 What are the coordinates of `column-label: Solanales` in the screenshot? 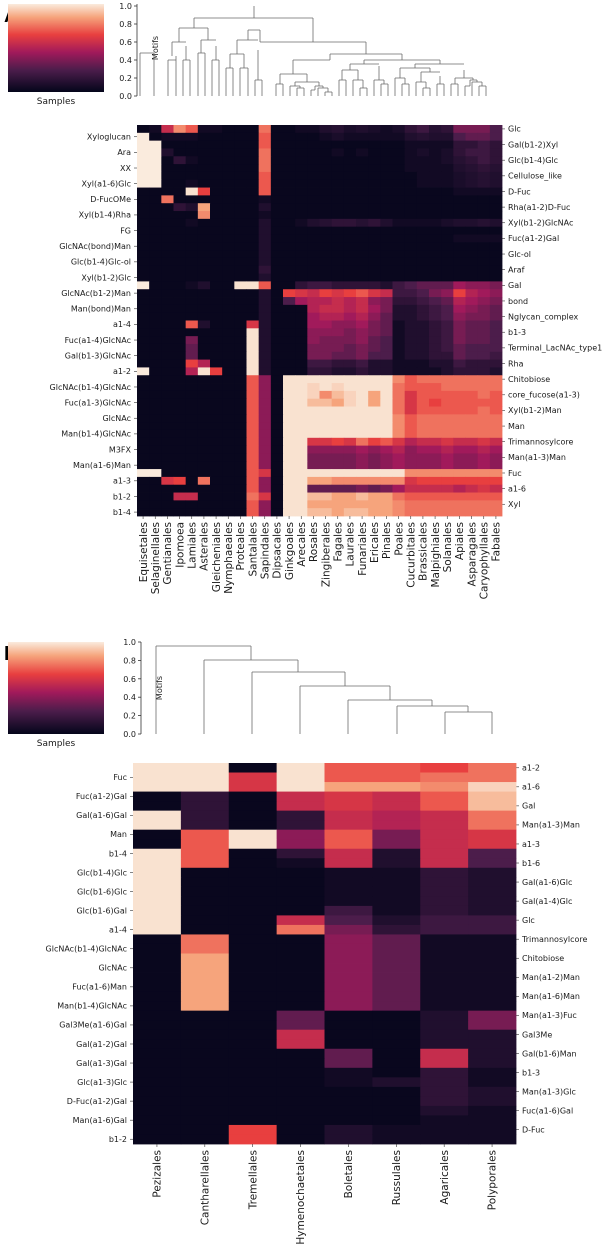 It's located at (448, 547).